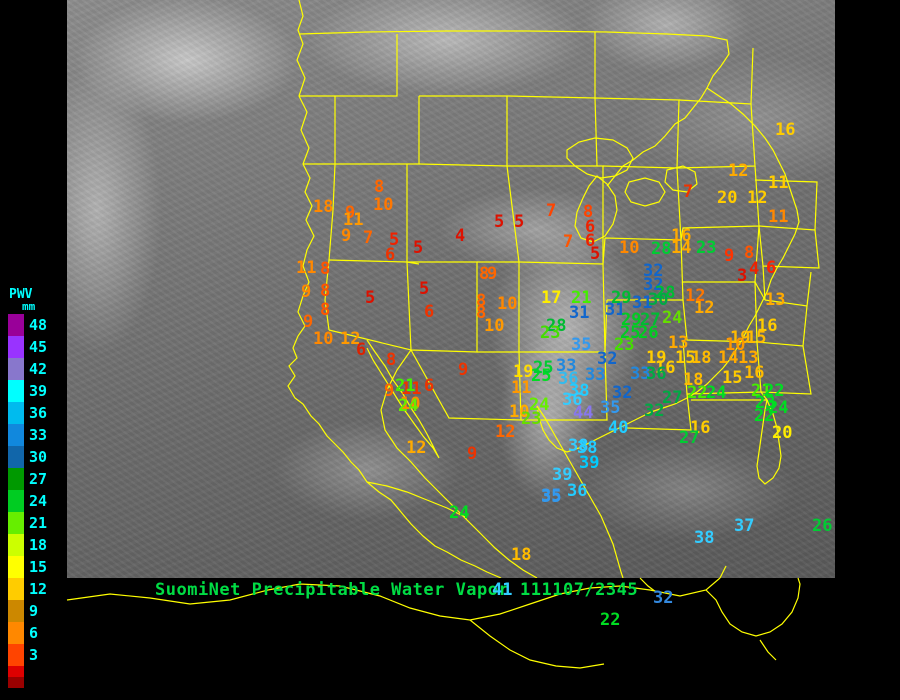 The height and width of the screenshot is (700, 900). Describe the element at coordinates (782, 433) in the screenshot. I see `pwv-value: 20` at that location.